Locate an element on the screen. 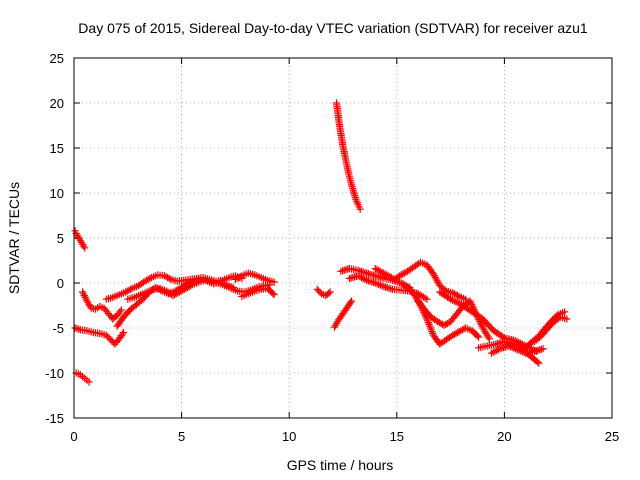  y-tick-label: -10 is located at coordinates (54, 373).